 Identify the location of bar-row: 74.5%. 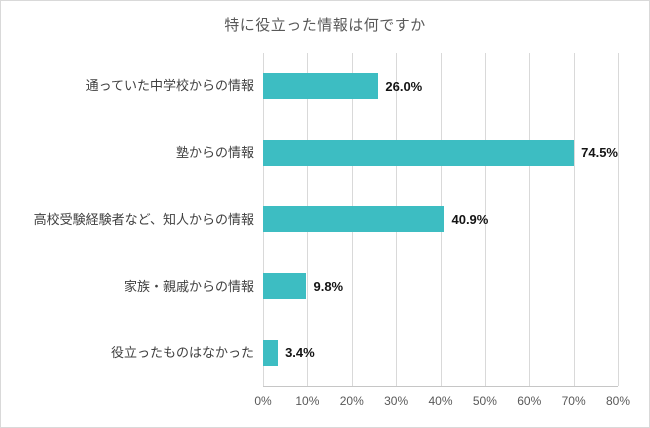
(440, 153).